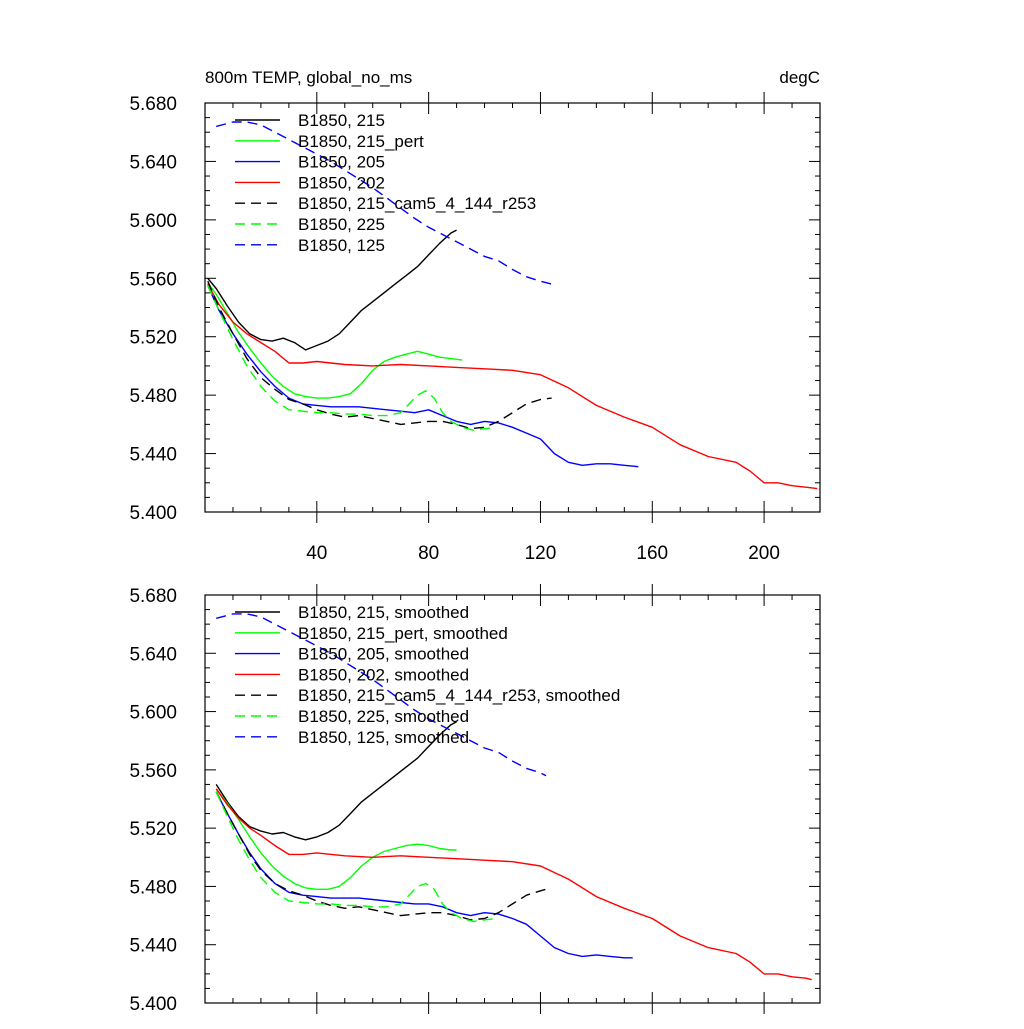 This screenshot has height=1029, width=1024. What do you see at coordinates (341, 182) in the screenshot?
I see `legend-label: B1850, 202` at bounding box center [341, 182].